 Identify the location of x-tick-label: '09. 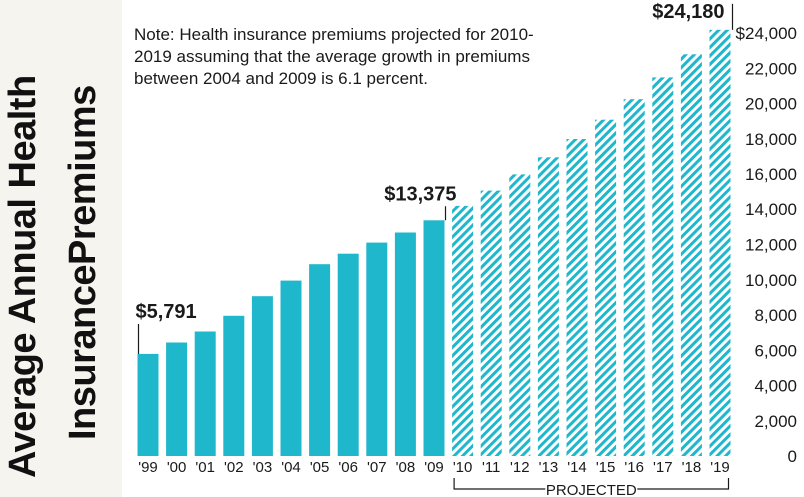
(434, 467).